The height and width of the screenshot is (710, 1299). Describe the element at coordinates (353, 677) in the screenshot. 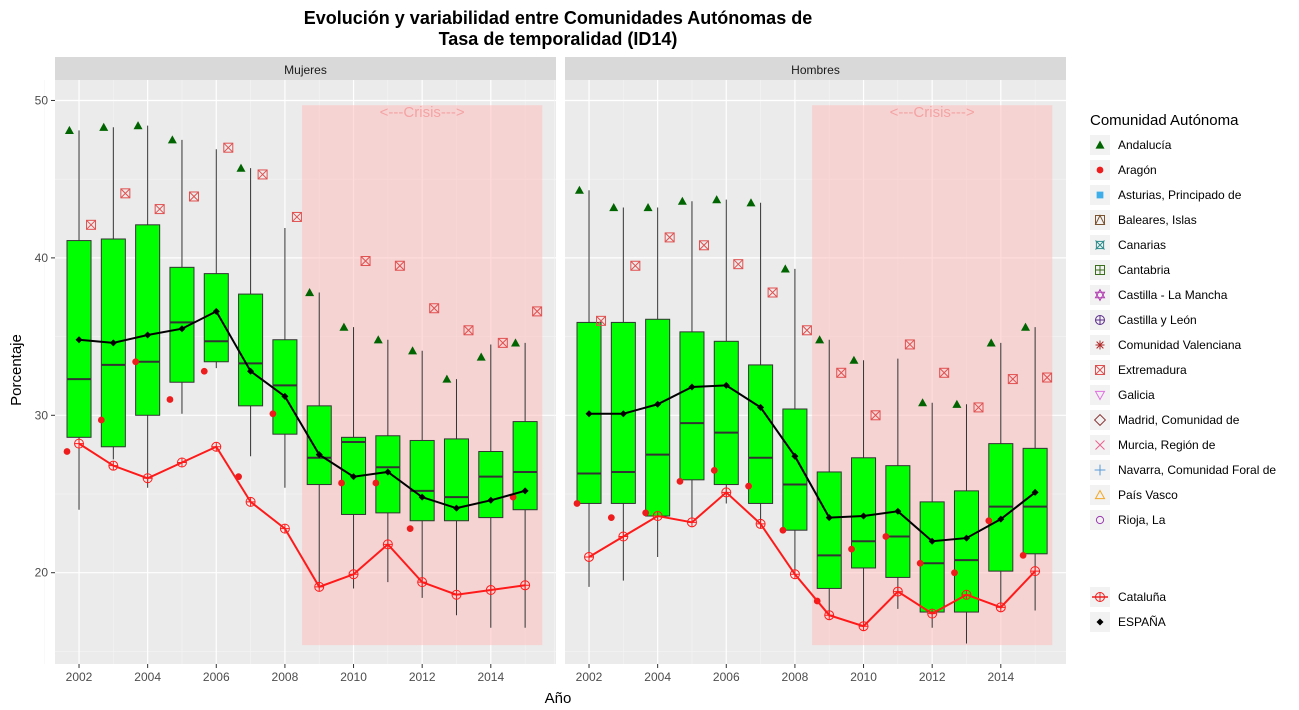

I see `x-tick-label: 2010` at that location.